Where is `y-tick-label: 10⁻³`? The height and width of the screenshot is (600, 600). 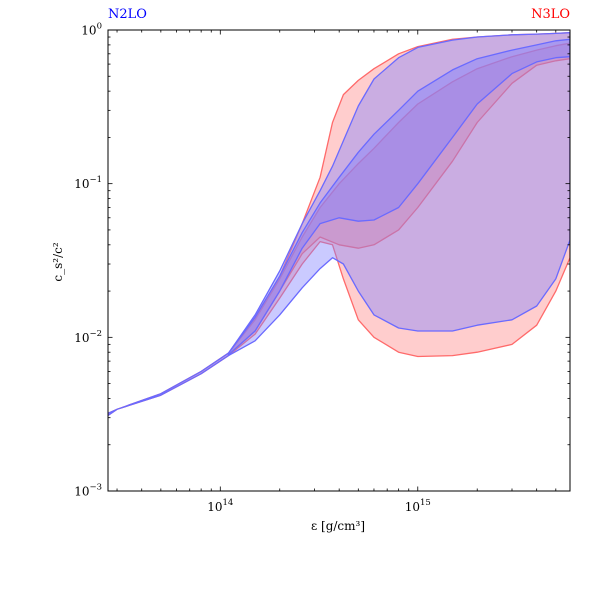 y-tick-label: 10⁻³ is located at coordinates (88, 491).